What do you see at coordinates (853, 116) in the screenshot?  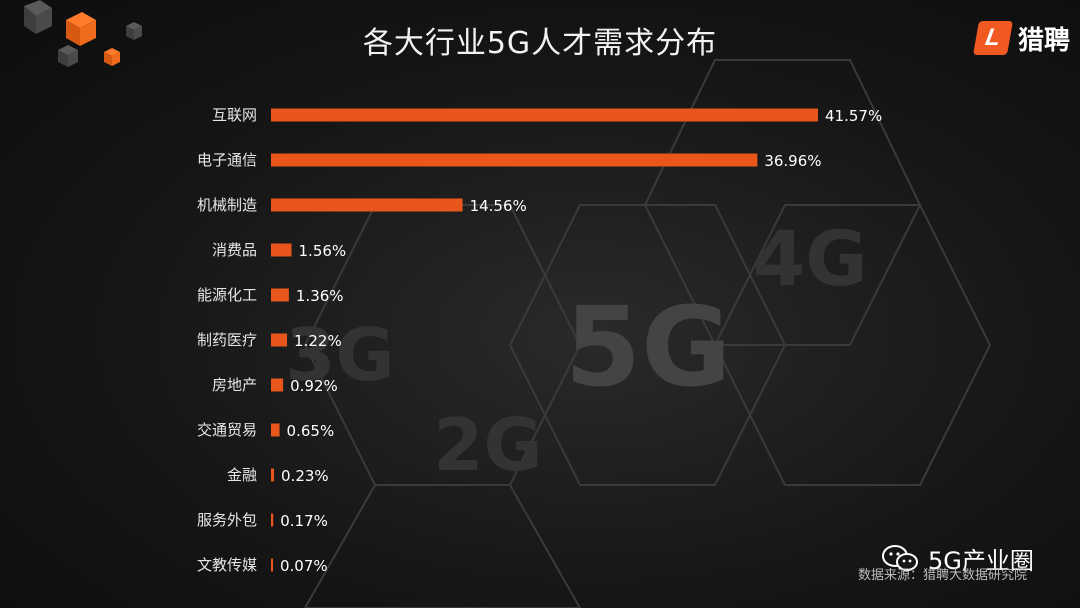 I see `value-label: 41.57%` at bounding box center [853, 116].